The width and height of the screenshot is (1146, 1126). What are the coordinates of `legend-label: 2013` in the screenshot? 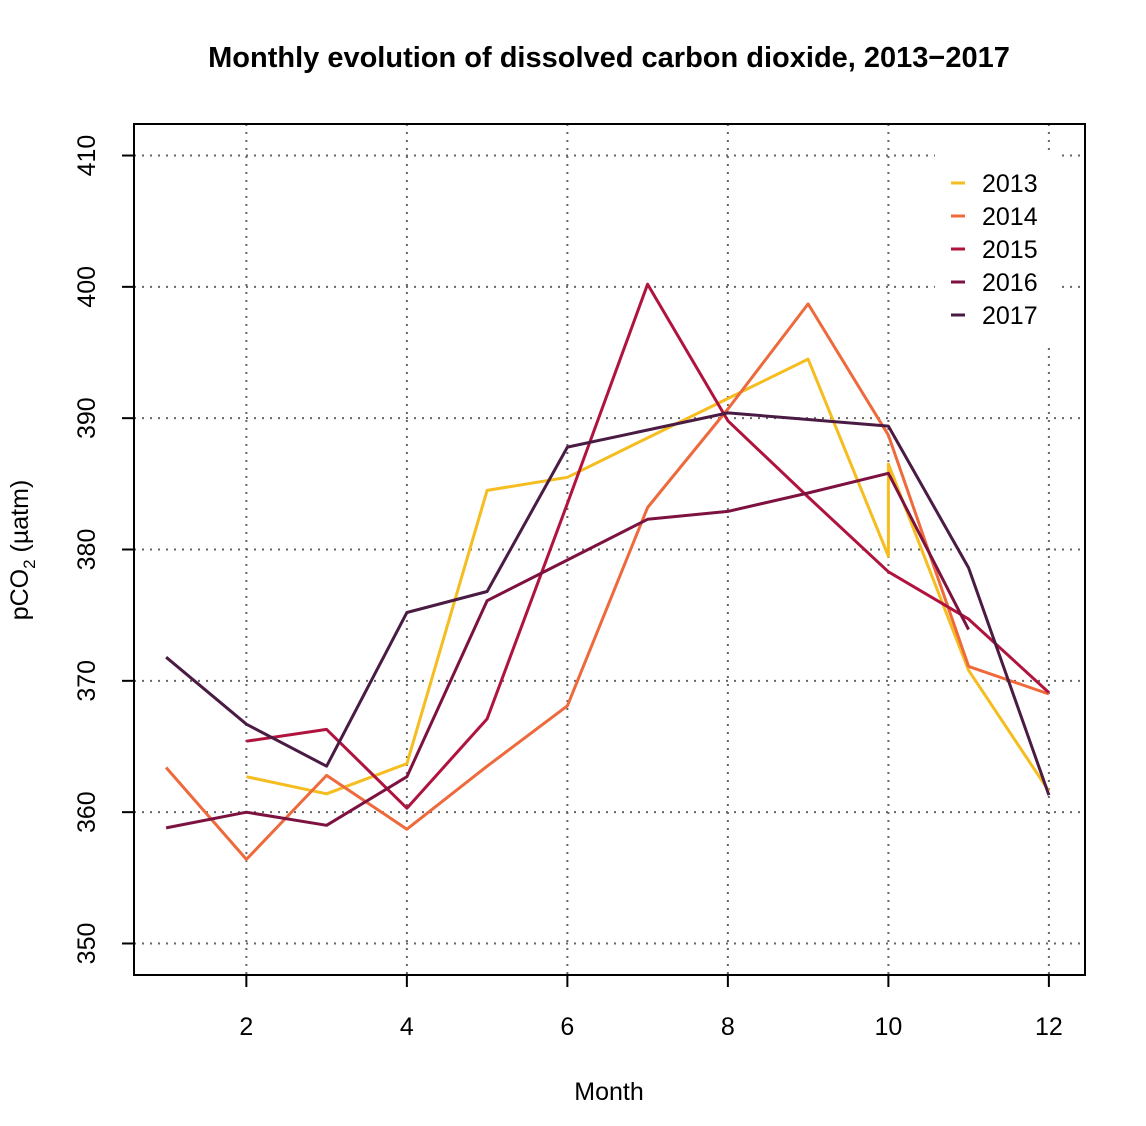 It's located at (1010, 184).